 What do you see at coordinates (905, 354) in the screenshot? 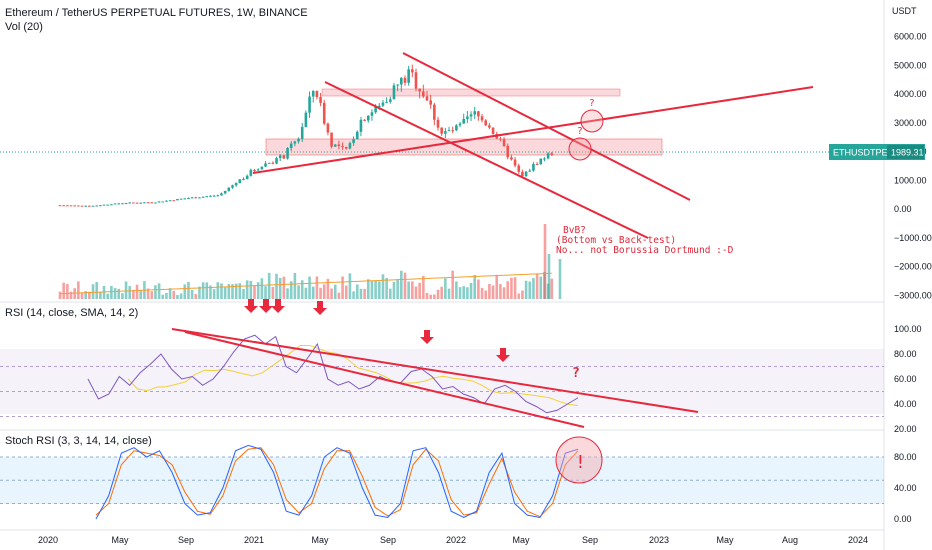
I see `rsi-tick-label: 80.00` at bounding box center [905, 354].